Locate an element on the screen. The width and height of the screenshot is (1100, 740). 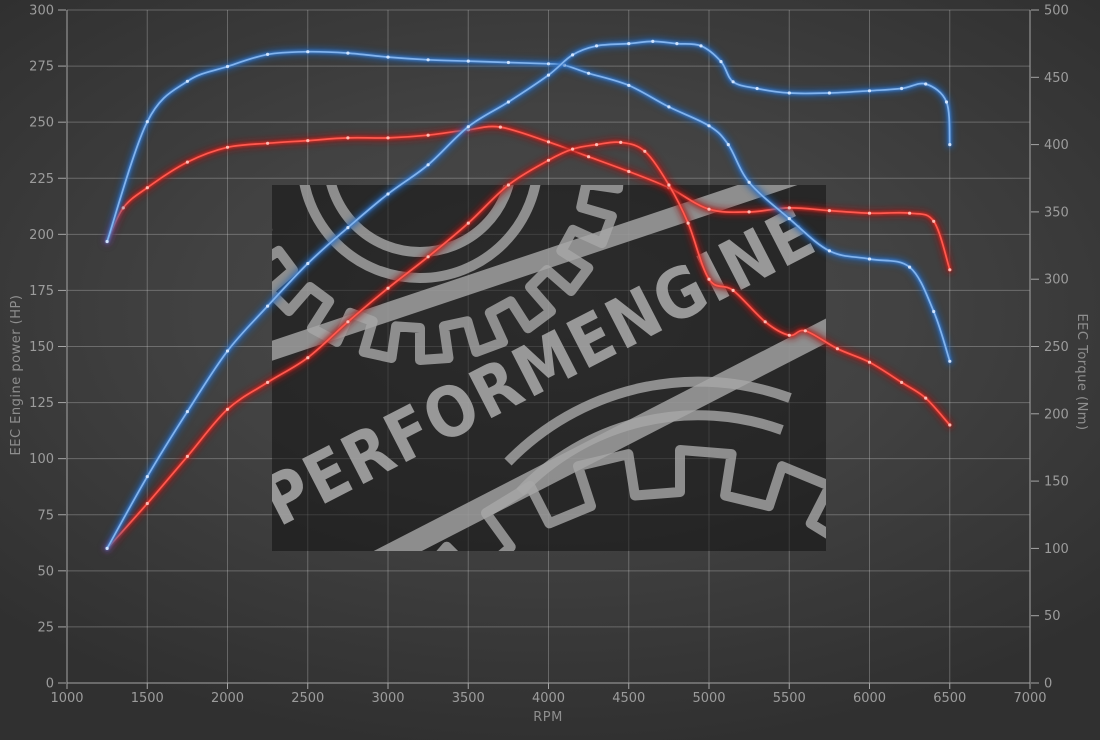
right-tick-label: 250 is located at coordinates (1056, 347).